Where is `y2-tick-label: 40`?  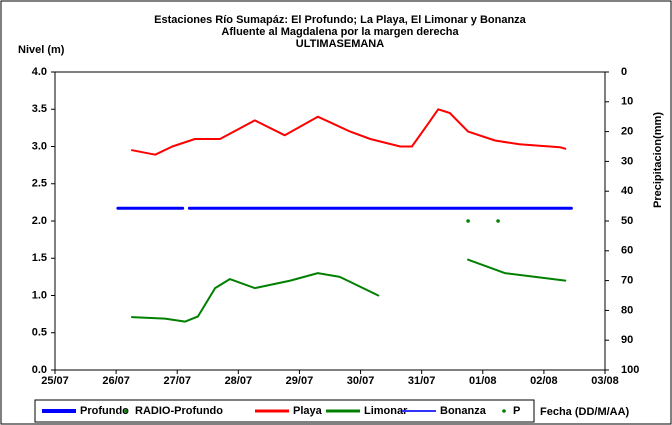
y2-tick-label: 40 is located at coordinates (627, 191).